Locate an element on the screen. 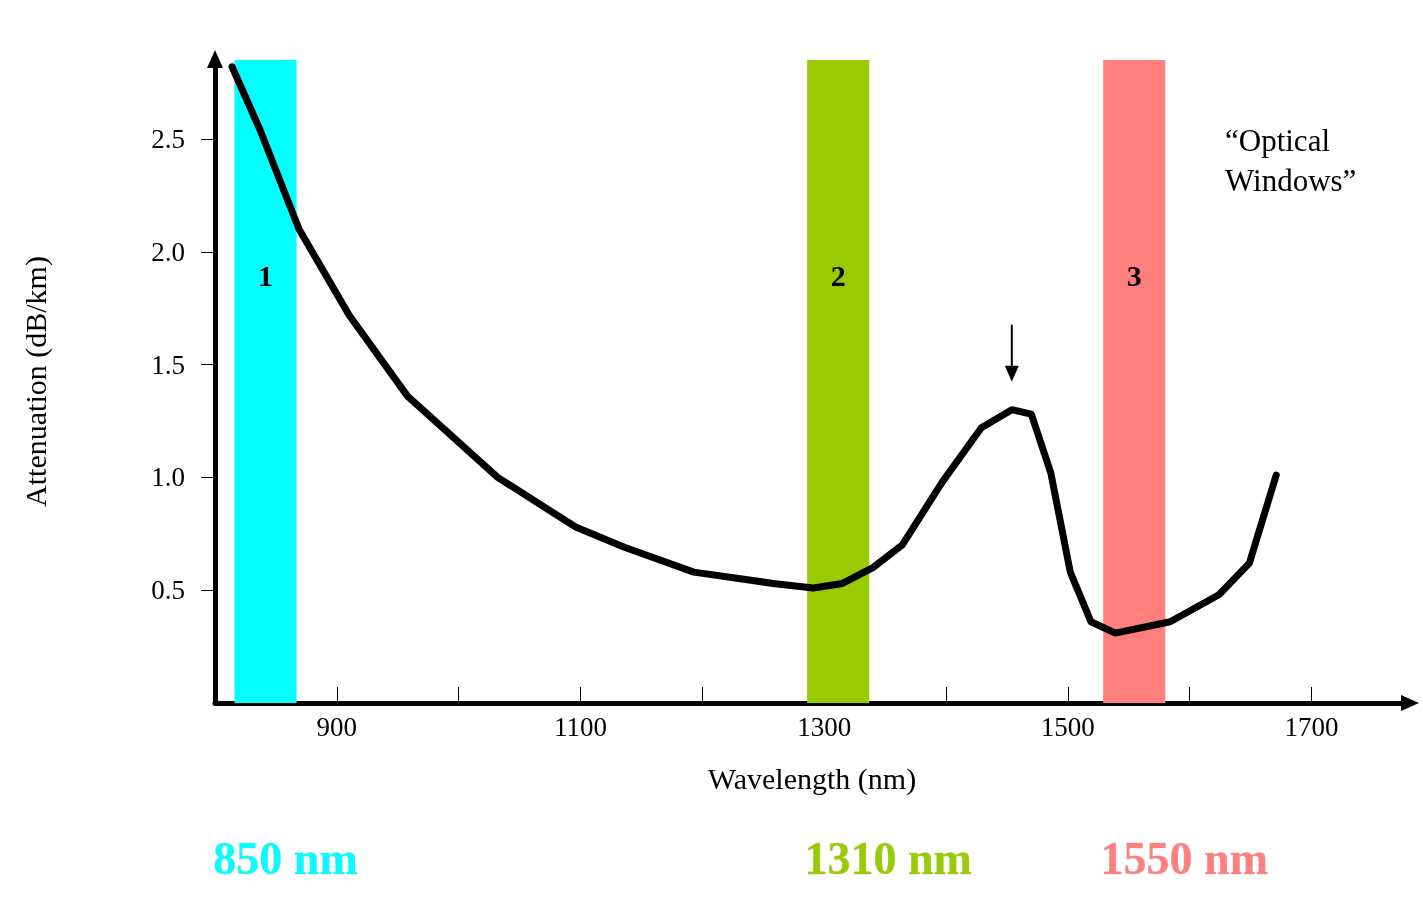 This screenshot has height=908, width=1423. y-axis-title: Attenuation (dB/km) is located at coordinates (35, 381).